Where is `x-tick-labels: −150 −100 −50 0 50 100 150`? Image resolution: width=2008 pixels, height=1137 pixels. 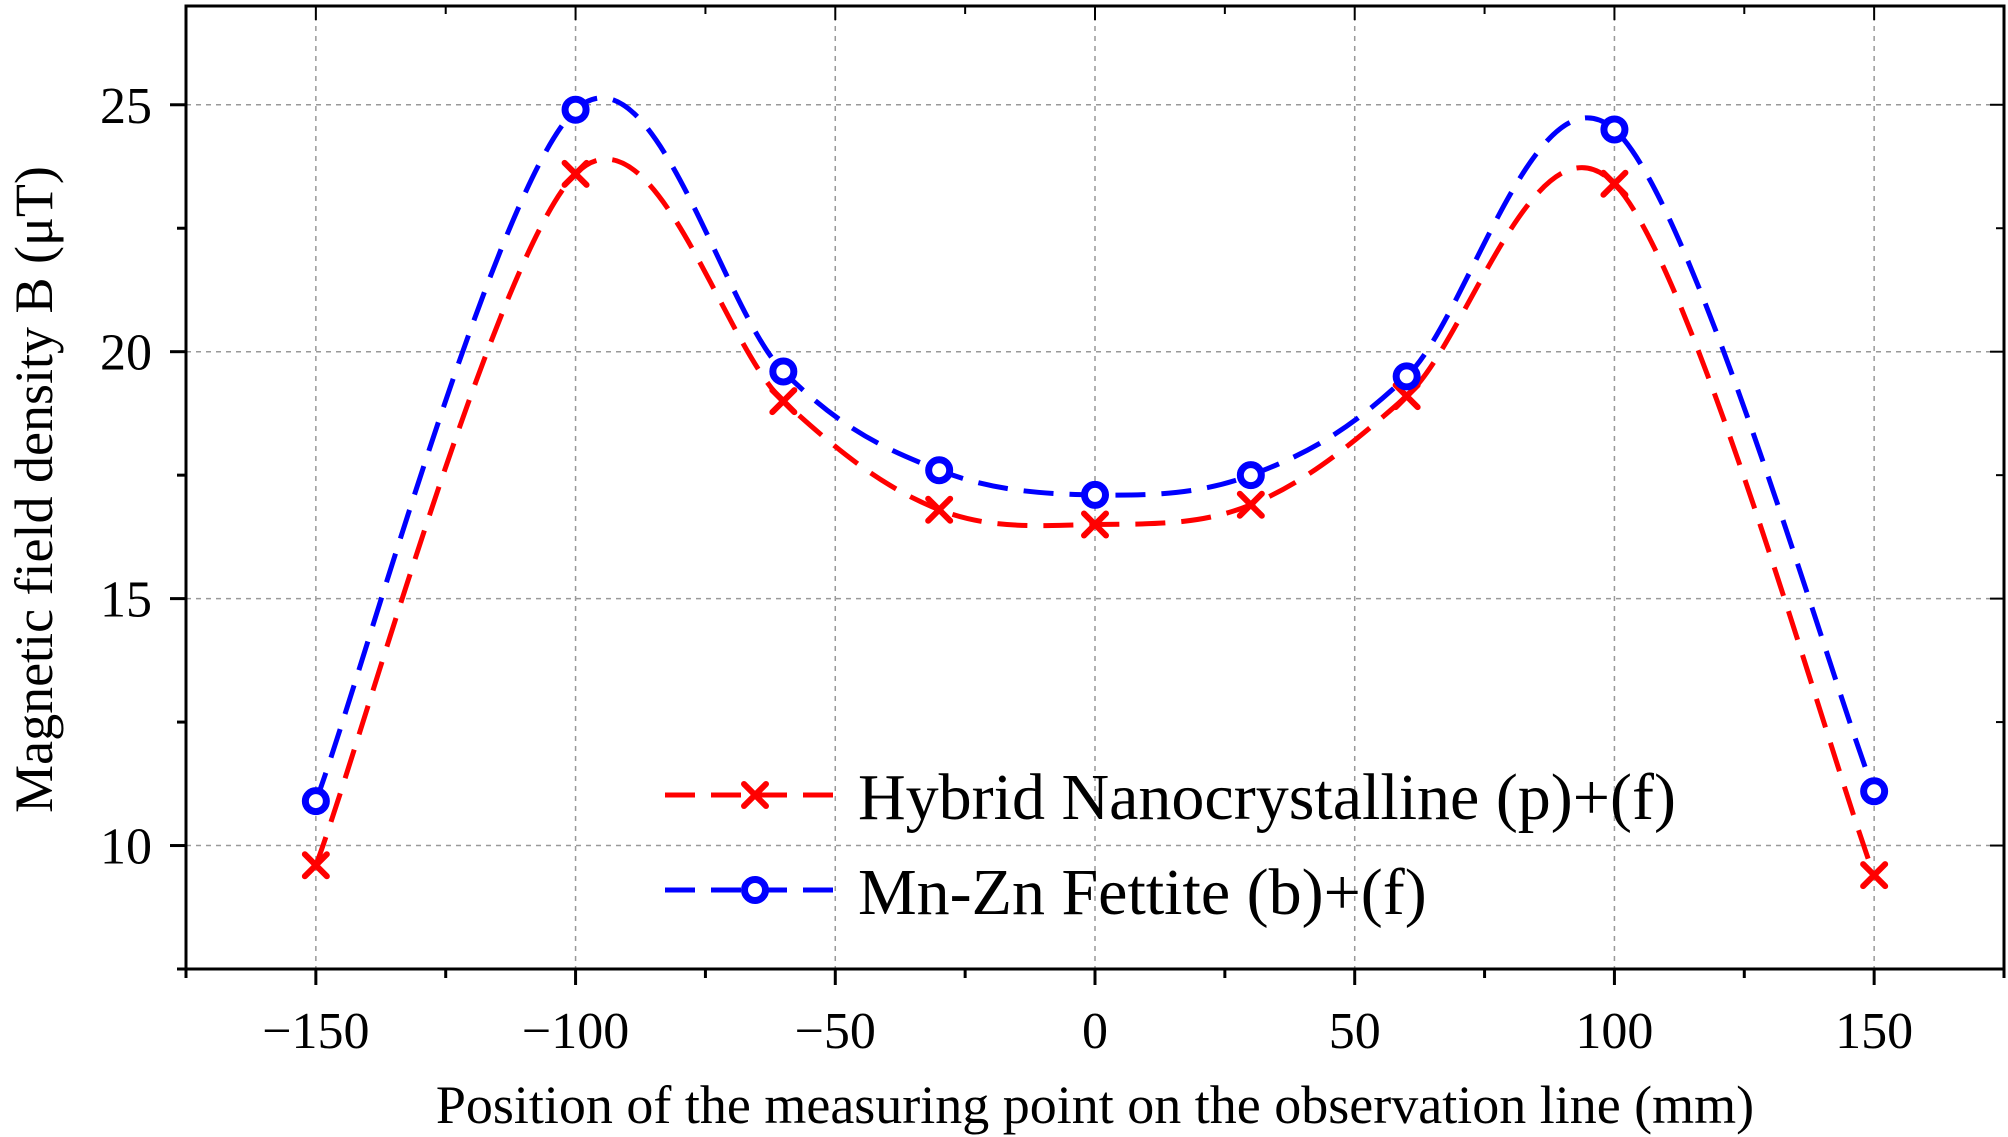 x-tick-labels: −150 −100 −50 0 50 100 150 is located at coordinates (1087, 1031).